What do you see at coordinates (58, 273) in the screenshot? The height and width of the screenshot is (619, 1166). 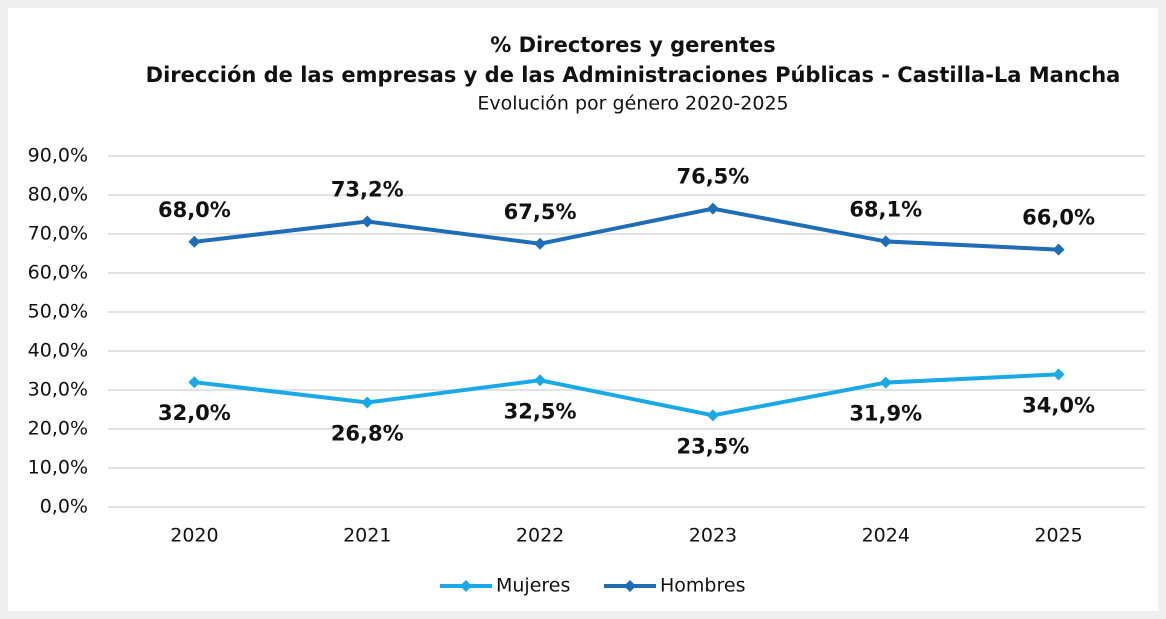 I see `y-tick-label: 60,0%` at bounding box center [58, 273].